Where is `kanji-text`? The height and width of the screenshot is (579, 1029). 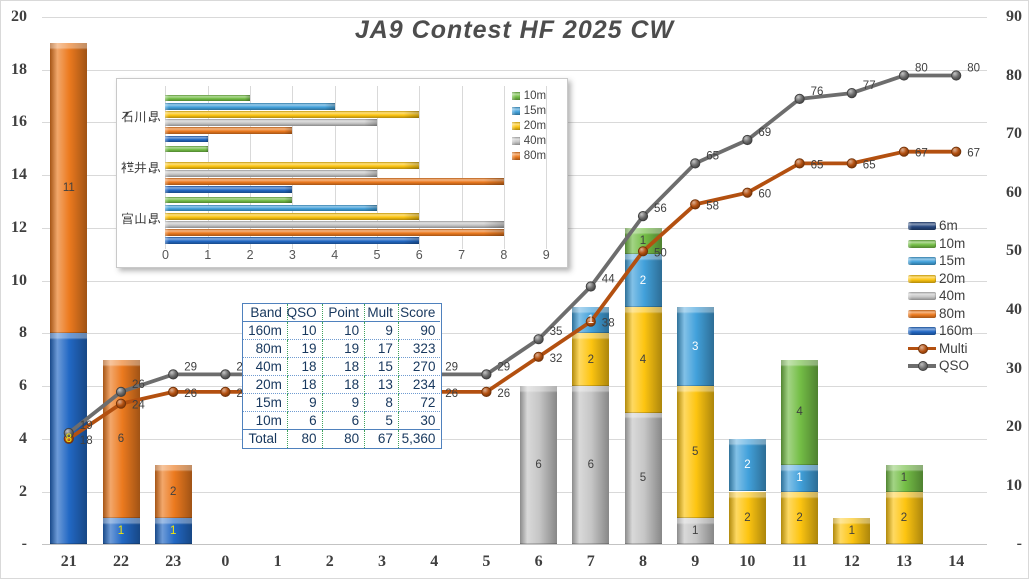
kanji-text is located at coordinates (140, 167).